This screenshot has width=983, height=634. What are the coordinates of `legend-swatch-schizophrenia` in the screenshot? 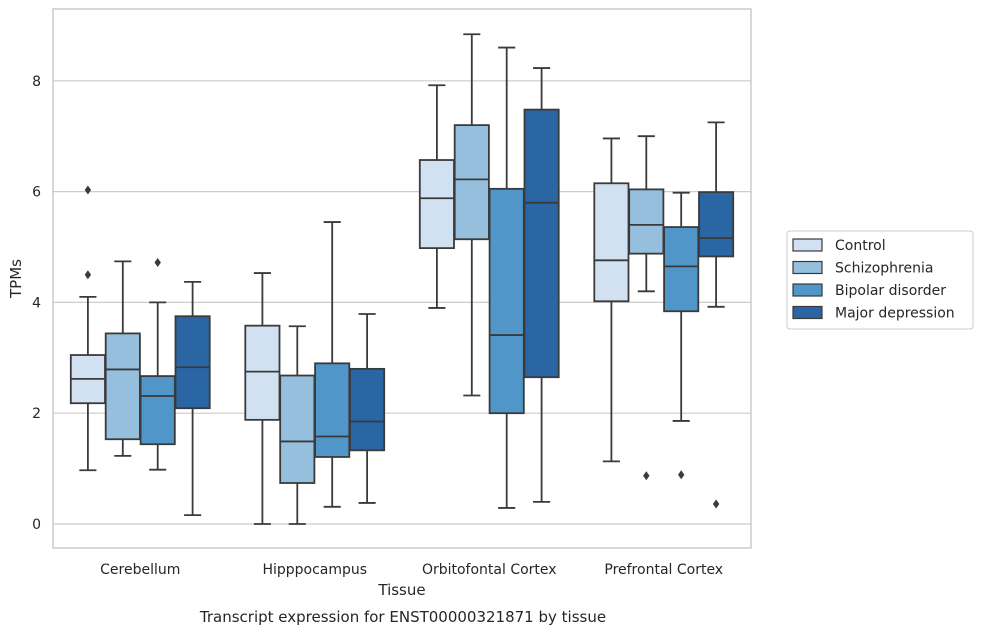 It's located at (807, 267).